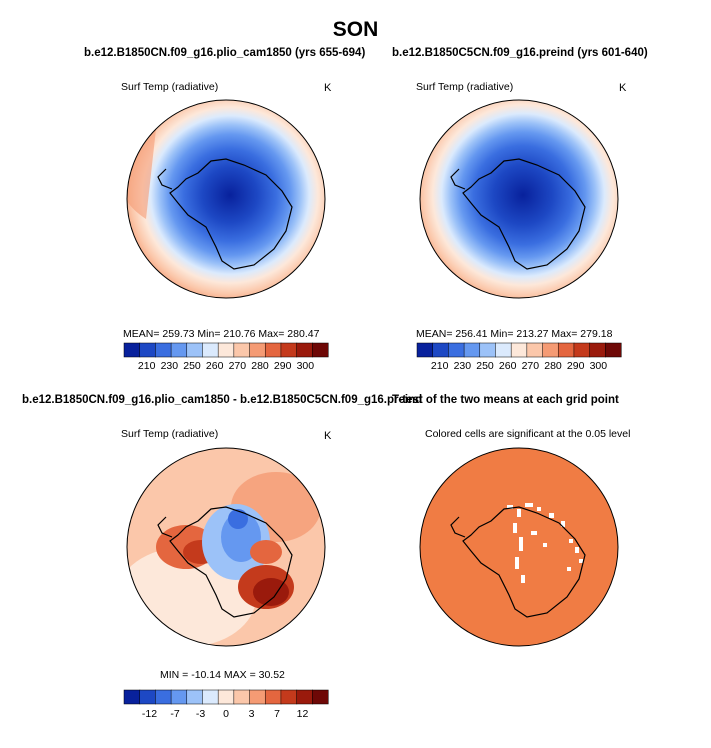 Image resolution: width=711 pixels, height=748 pixels. Describe the element at coordinates (226, 367) in the screenshot. I see `colorbar-absolute-left-labels: 210 230 250 260 270 280 290 300` at that location.